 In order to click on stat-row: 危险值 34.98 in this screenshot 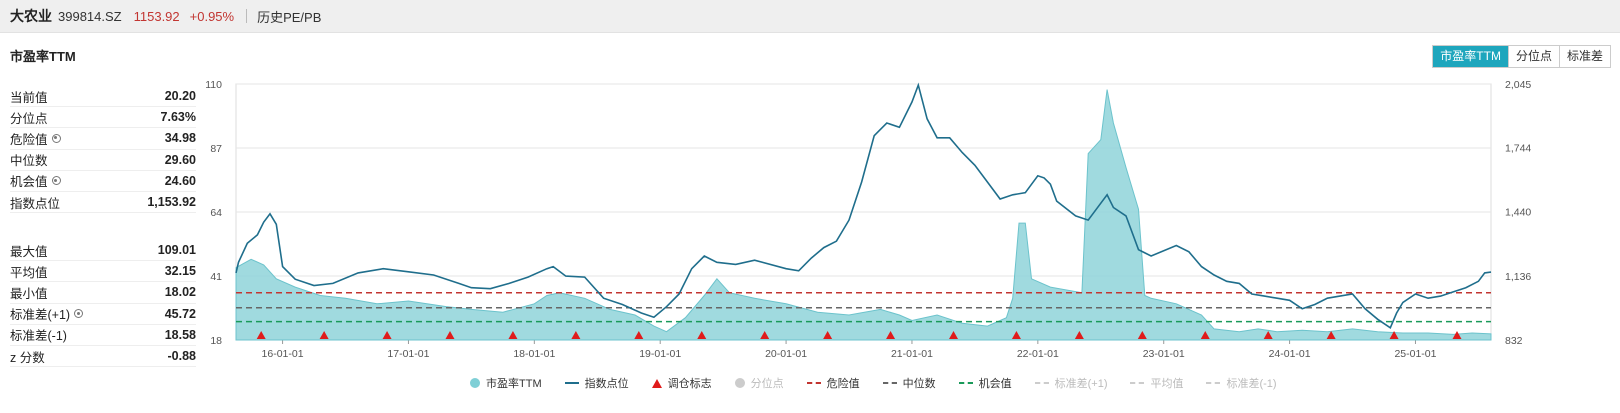, I will do `click(103, 139)`.